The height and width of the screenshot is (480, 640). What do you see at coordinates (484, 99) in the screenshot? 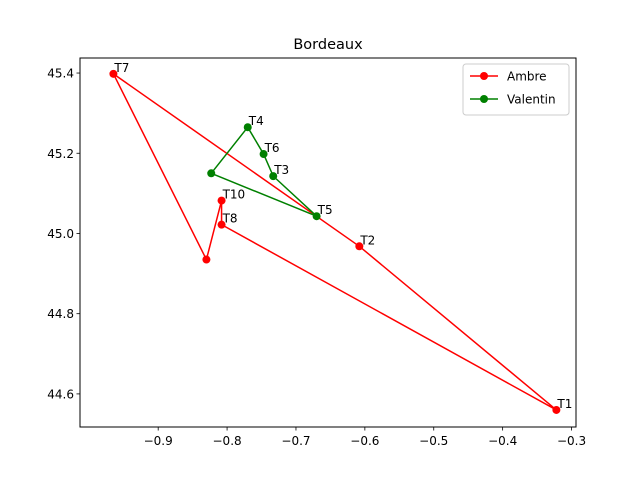
I see `legend-swatch-marker-valentin` at bounding box center [484, 99].